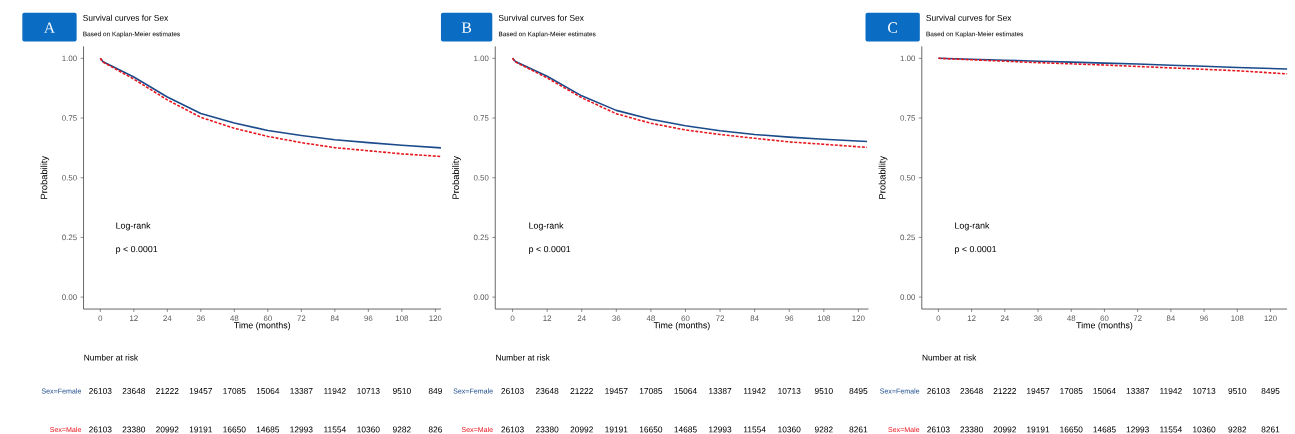  What do you see at coordinates (435, 429) in the screenshot?
I see `text: 826` at bounding box center [435, 429].